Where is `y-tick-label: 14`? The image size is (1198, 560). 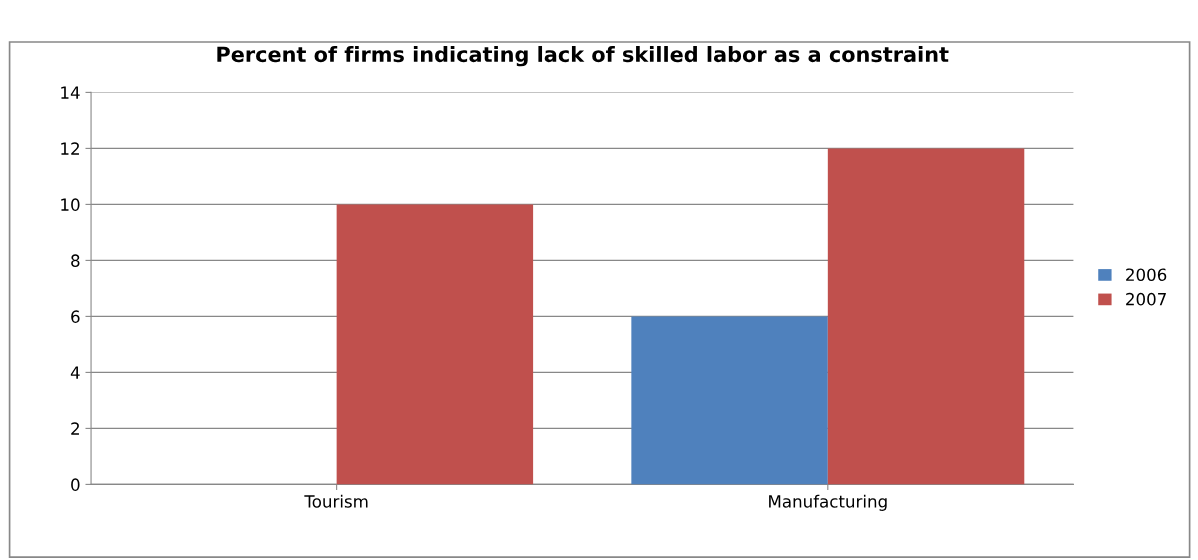 y-tick-label: 14 is located at coordinates (70, 92).